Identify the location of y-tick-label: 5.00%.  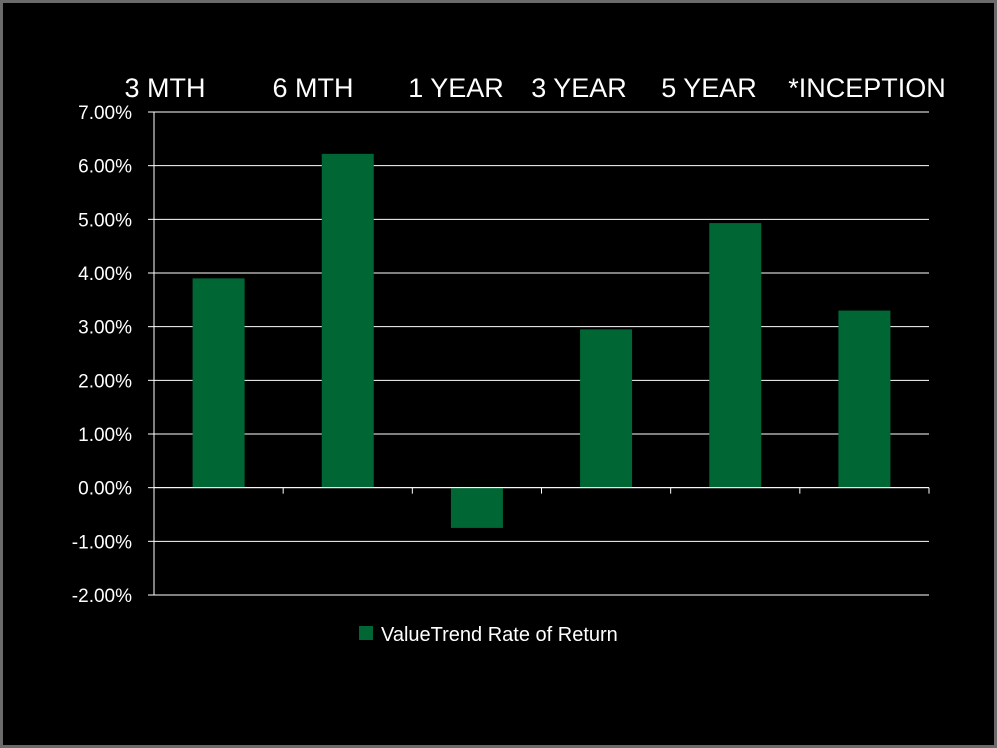
(105, 220).